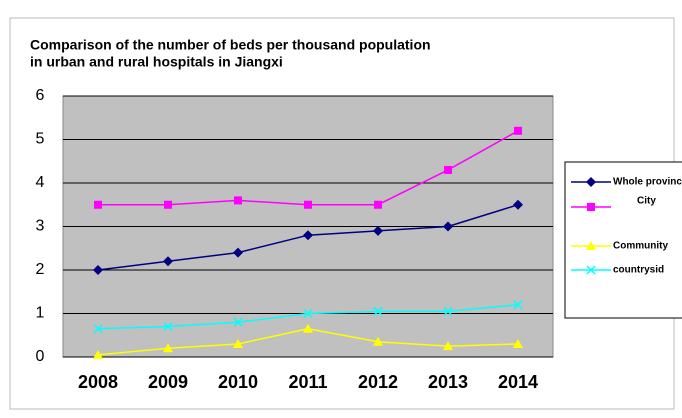  What do you see at coordinates (156, 62) in the screenshot?
I see `chart-title: in urban and rural hospitals in Jiangxi` at bounding box center [156, 62].